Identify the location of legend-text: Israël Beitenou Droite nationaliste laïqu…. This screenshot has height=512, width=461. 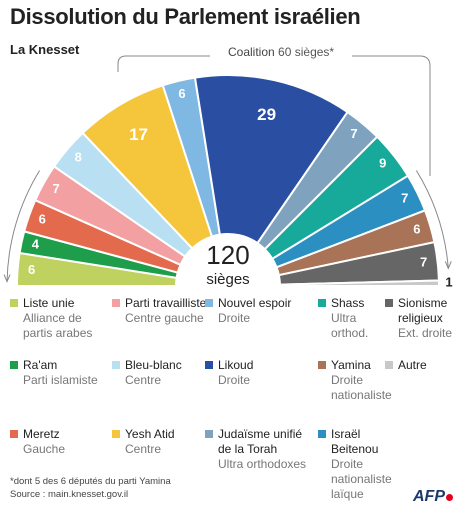
(361, 464).